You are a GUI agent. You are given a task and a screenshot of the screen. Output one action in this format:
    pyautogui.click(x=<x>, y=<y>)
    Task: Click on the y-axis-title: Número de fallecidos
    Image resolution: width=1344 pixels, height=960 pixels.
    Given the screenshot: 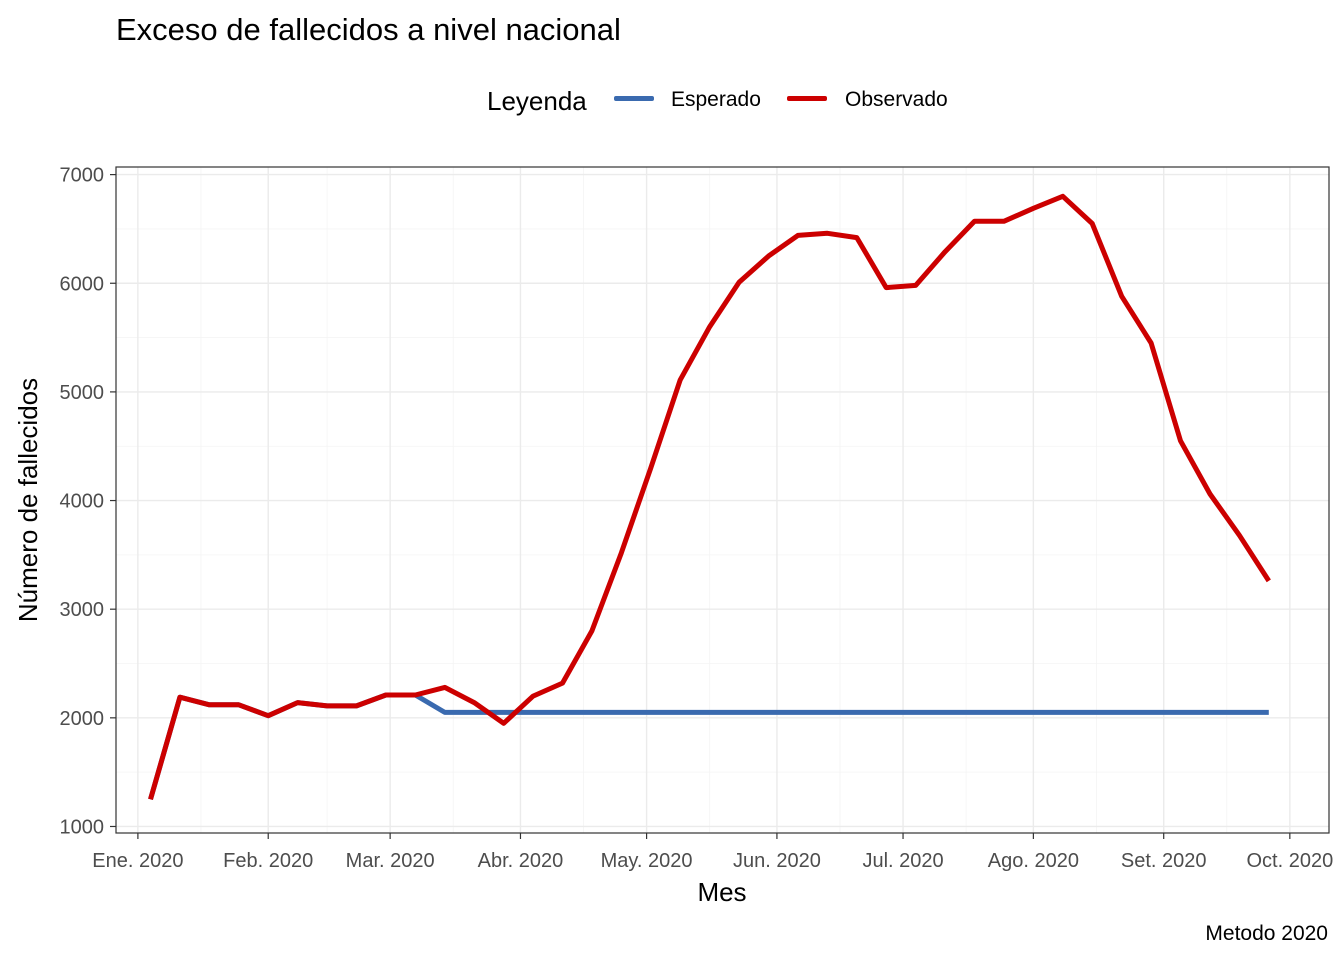 What is the action you would take?
    pyautogui.click(x=28, y=500)
    